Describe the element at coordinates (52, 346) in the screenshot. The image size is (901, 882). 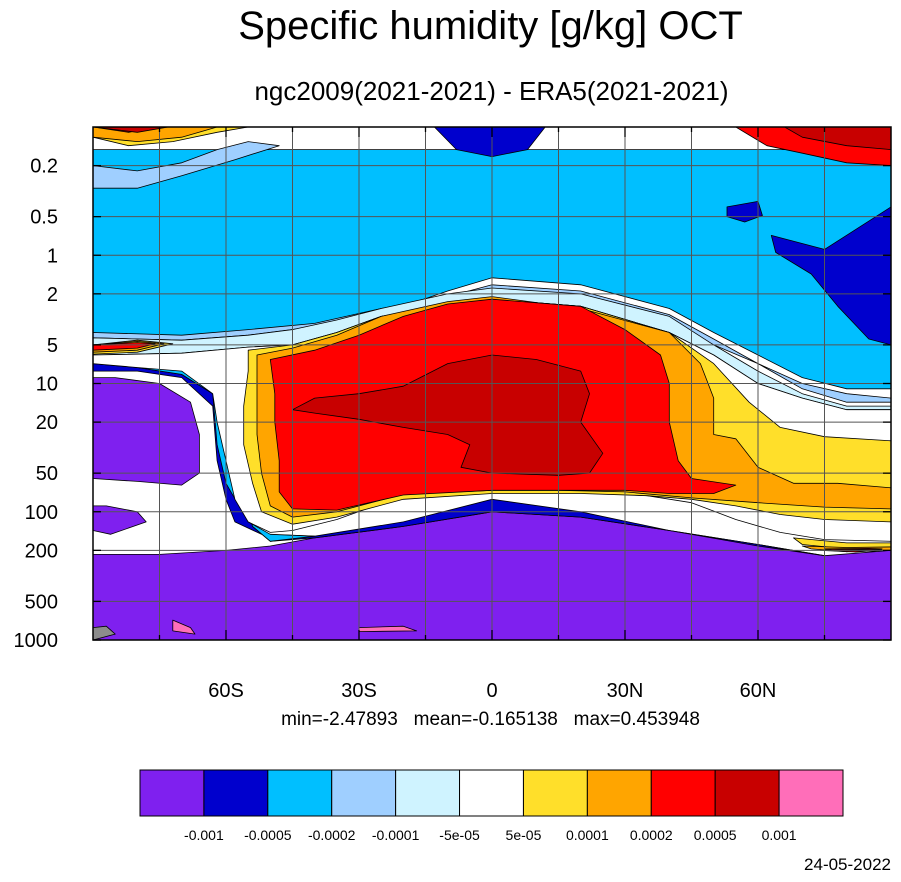
I see `y-tick-label: 5` at that location.